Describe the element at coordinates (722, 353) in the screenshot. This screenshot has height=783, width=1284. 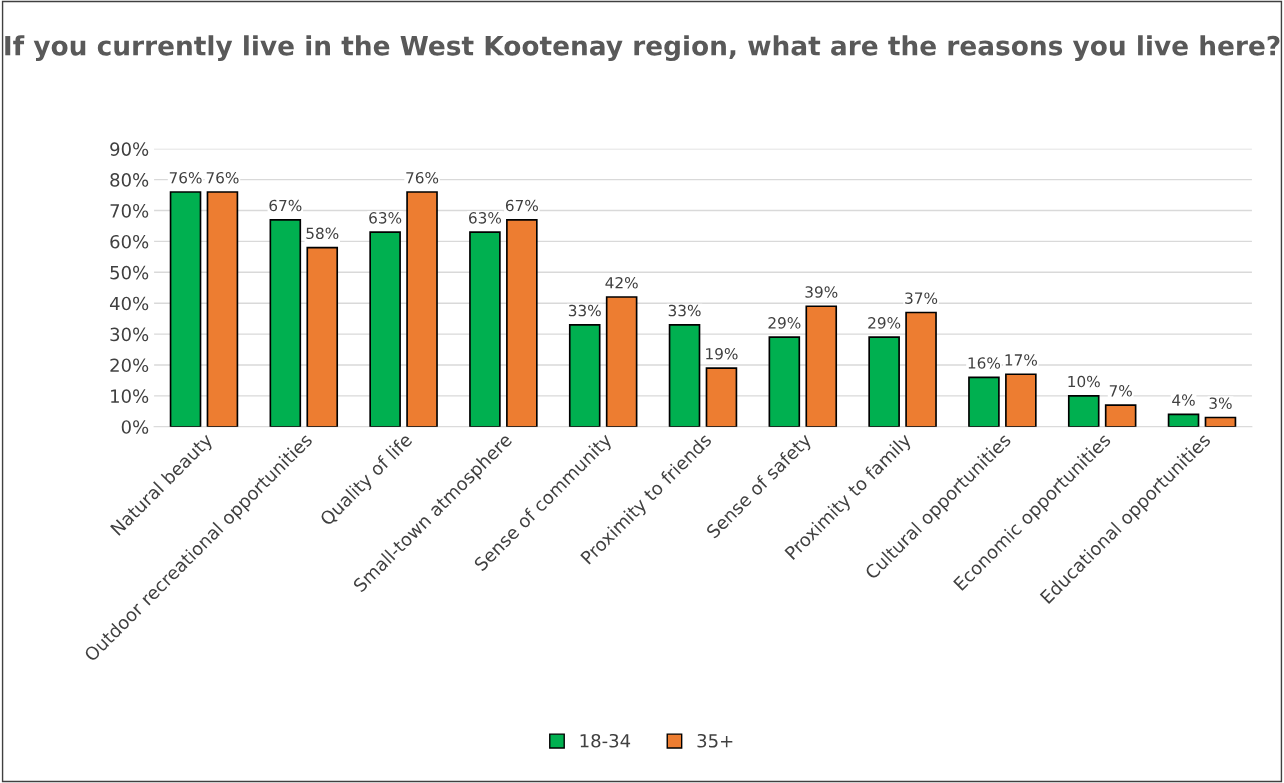
I see `data-label: 19%` at that location.